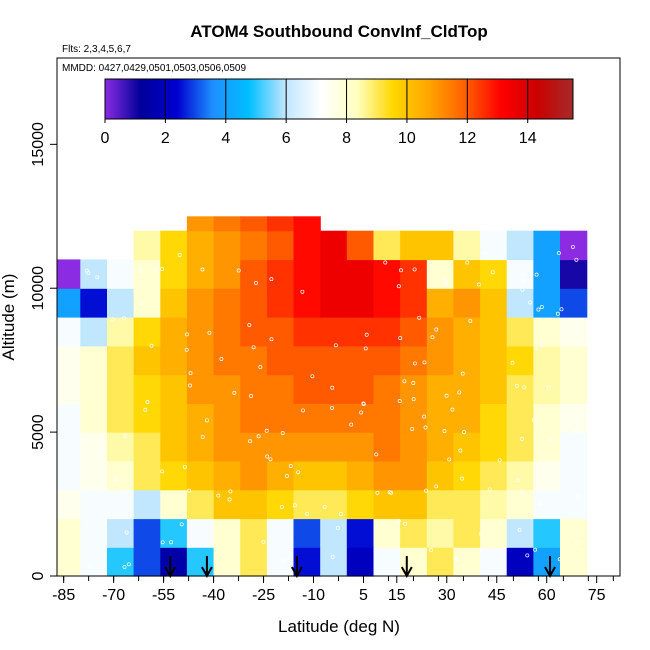 This screenshot has width=650, height=650. What do you see at coordinates (63, 595) in the screenshot?
I see `x-tick-label: -85` at bounding box center [63, 595].